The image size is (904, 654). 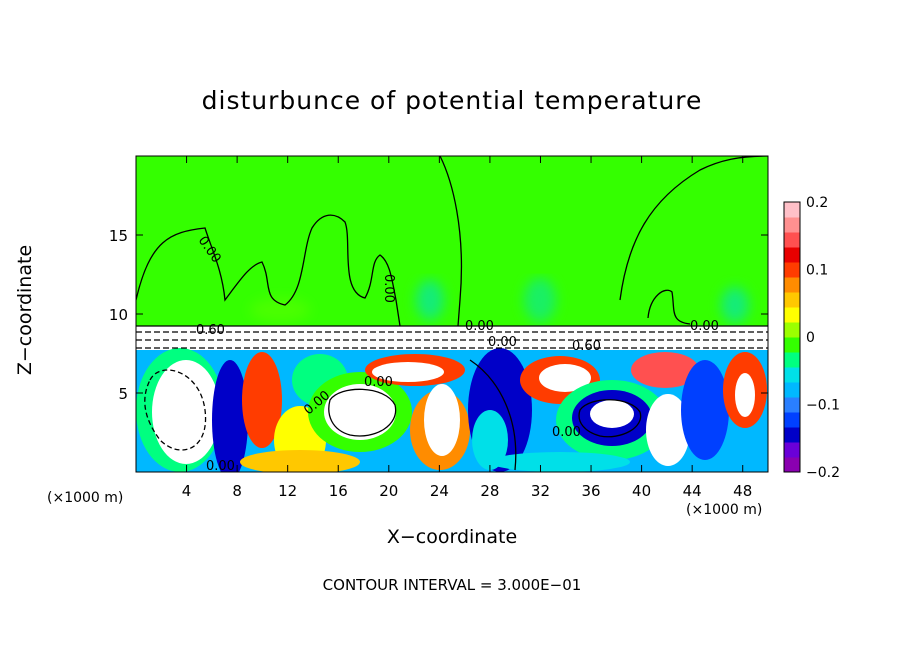 I want to click on x-tick-label: 28, so click(x=489, y=491).